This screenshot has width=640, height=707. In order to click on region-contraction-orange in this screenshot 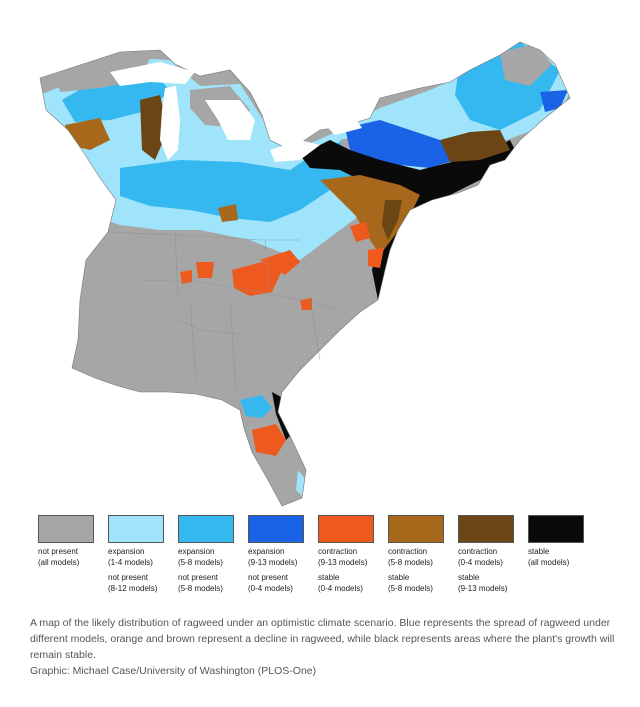, I will do `click(282, 339)`.